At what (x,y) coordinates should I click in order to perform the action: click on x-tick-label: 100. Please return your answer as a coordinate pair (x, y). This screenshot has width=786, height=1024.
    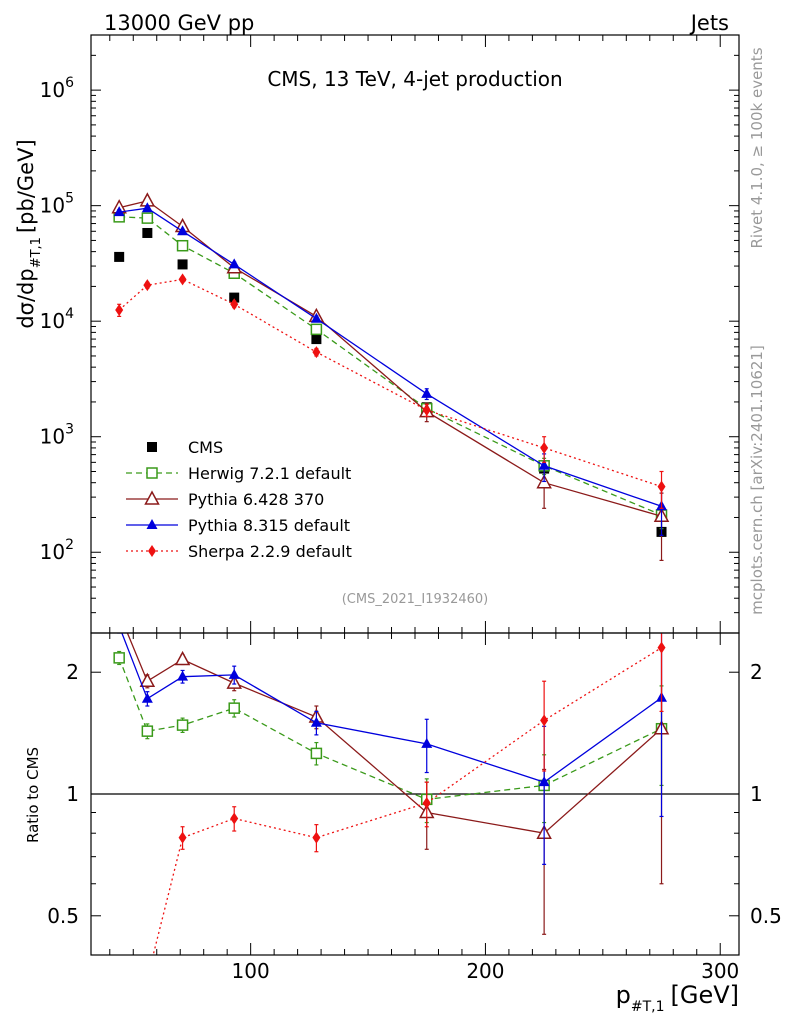
    Looking at the image, I should click on (251, 971).